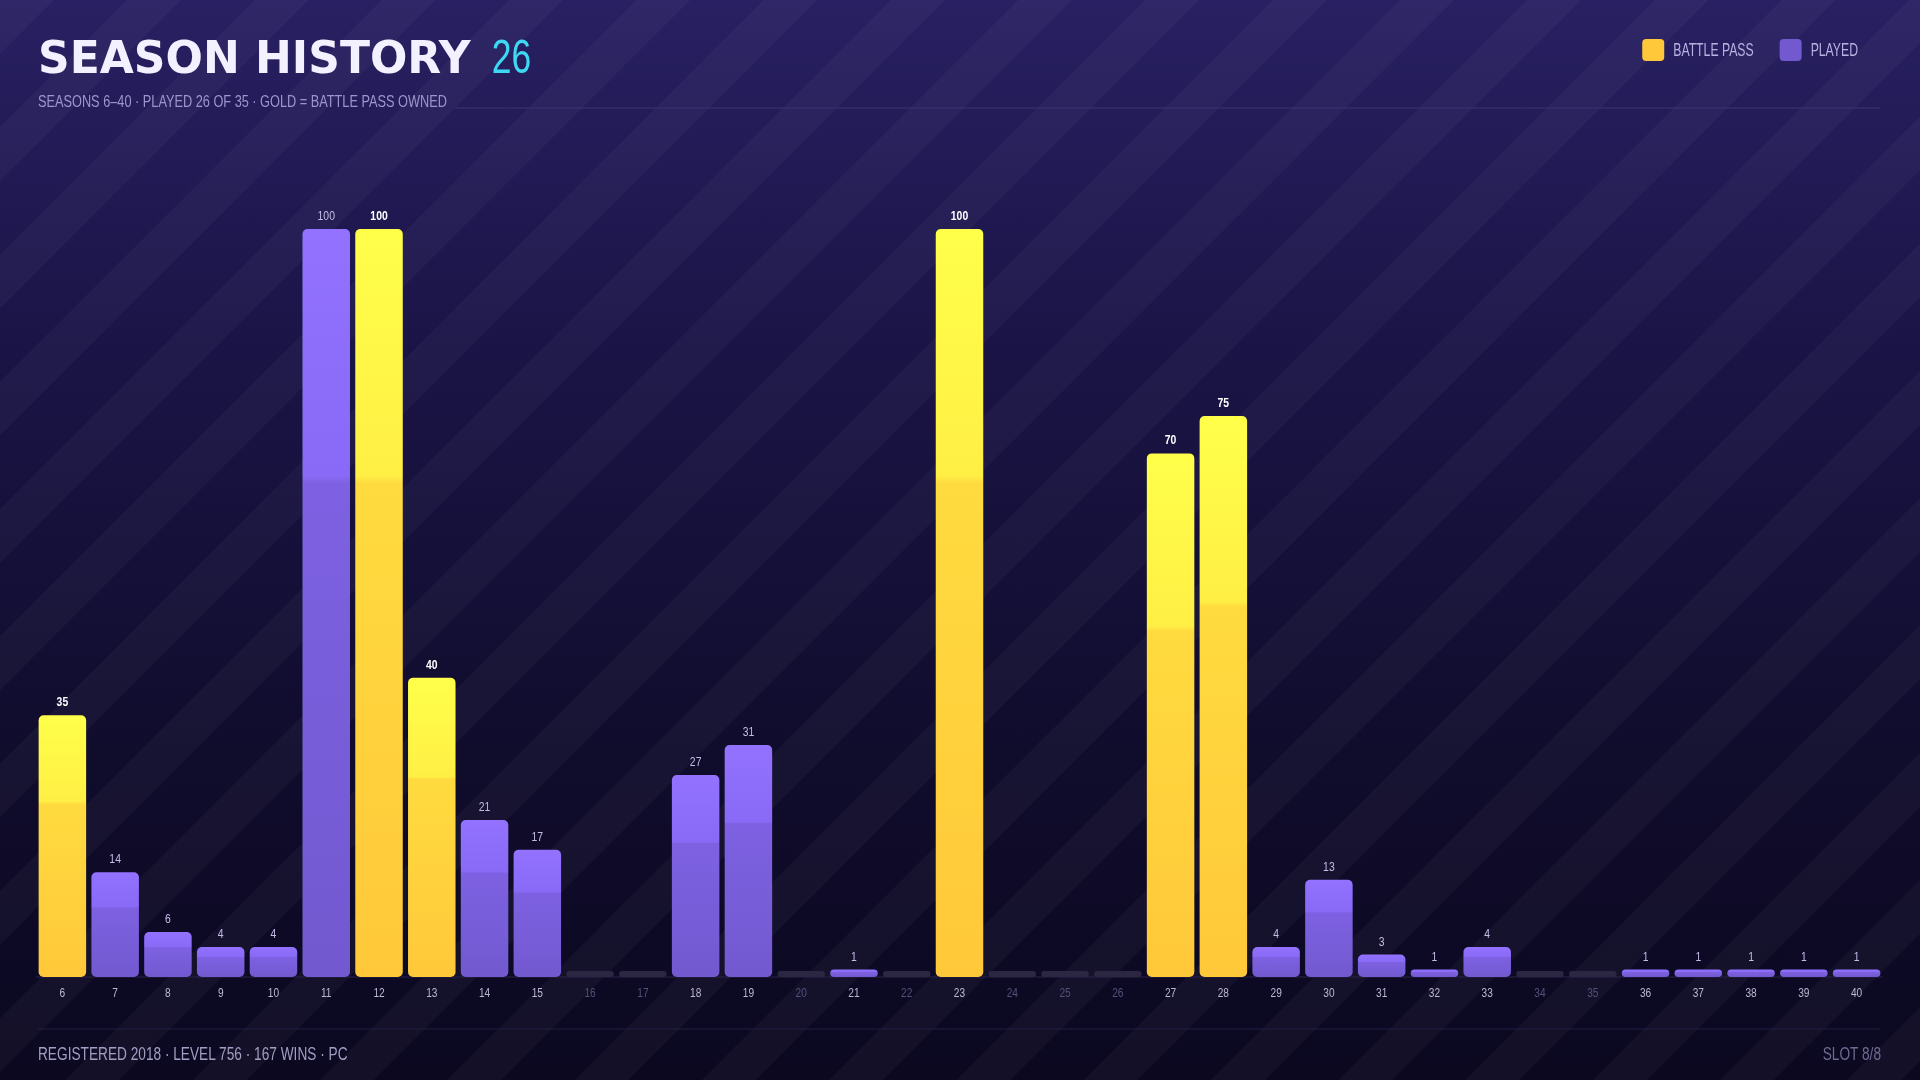  What do you see at coordinates (1487, 992) in the screenshot?
I see `x-tick-label: 33` at bounding box center [1487, 992].